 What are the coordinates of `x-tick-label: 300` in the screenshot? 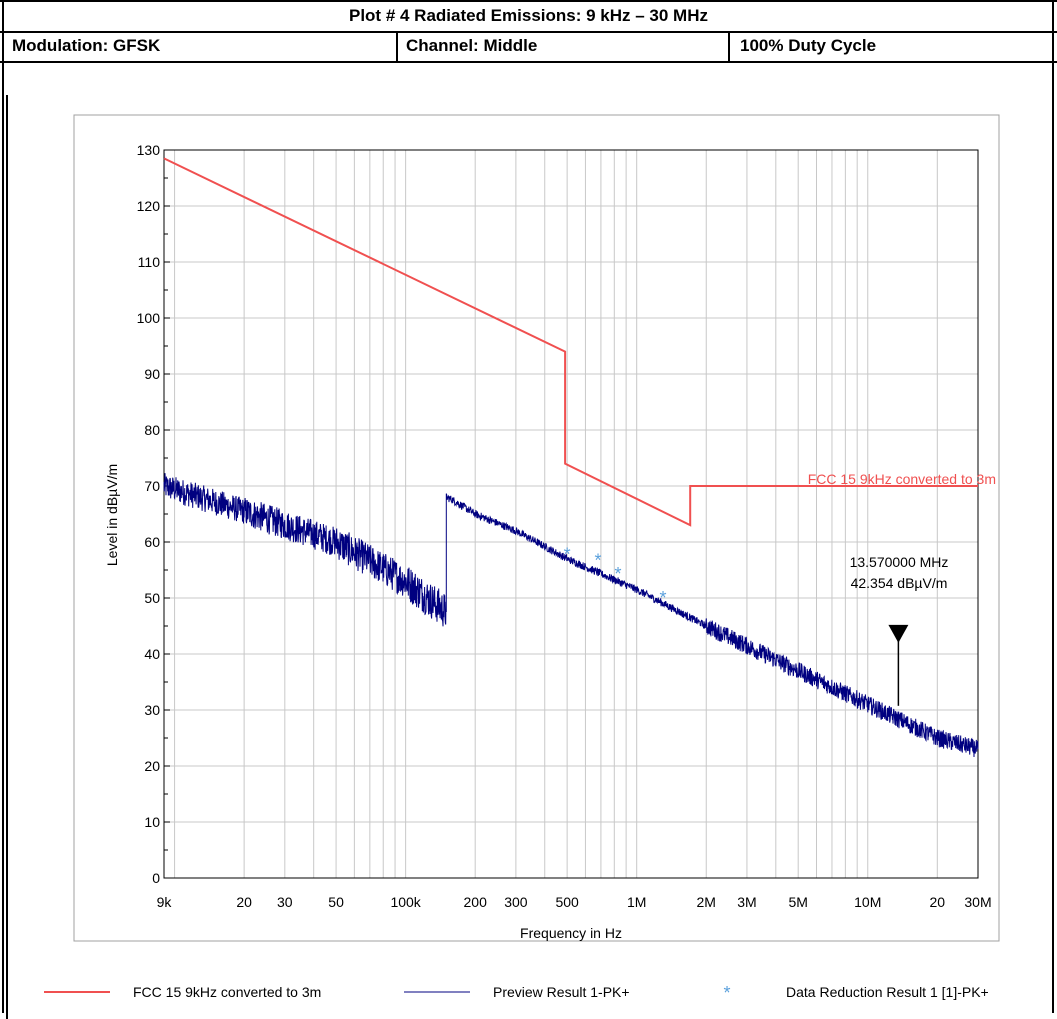 It's located at (516, 902).